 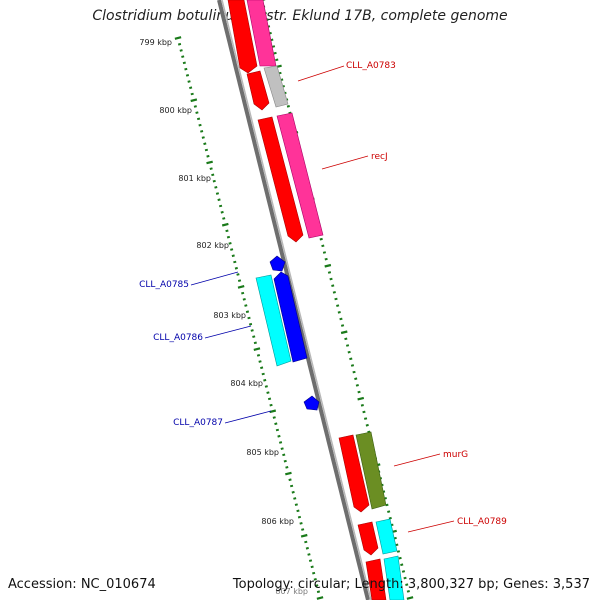 What do you see at coordinates (455, 455) in the screenshot?
I see `label-murg: murG` at bounding box center [455, 455].